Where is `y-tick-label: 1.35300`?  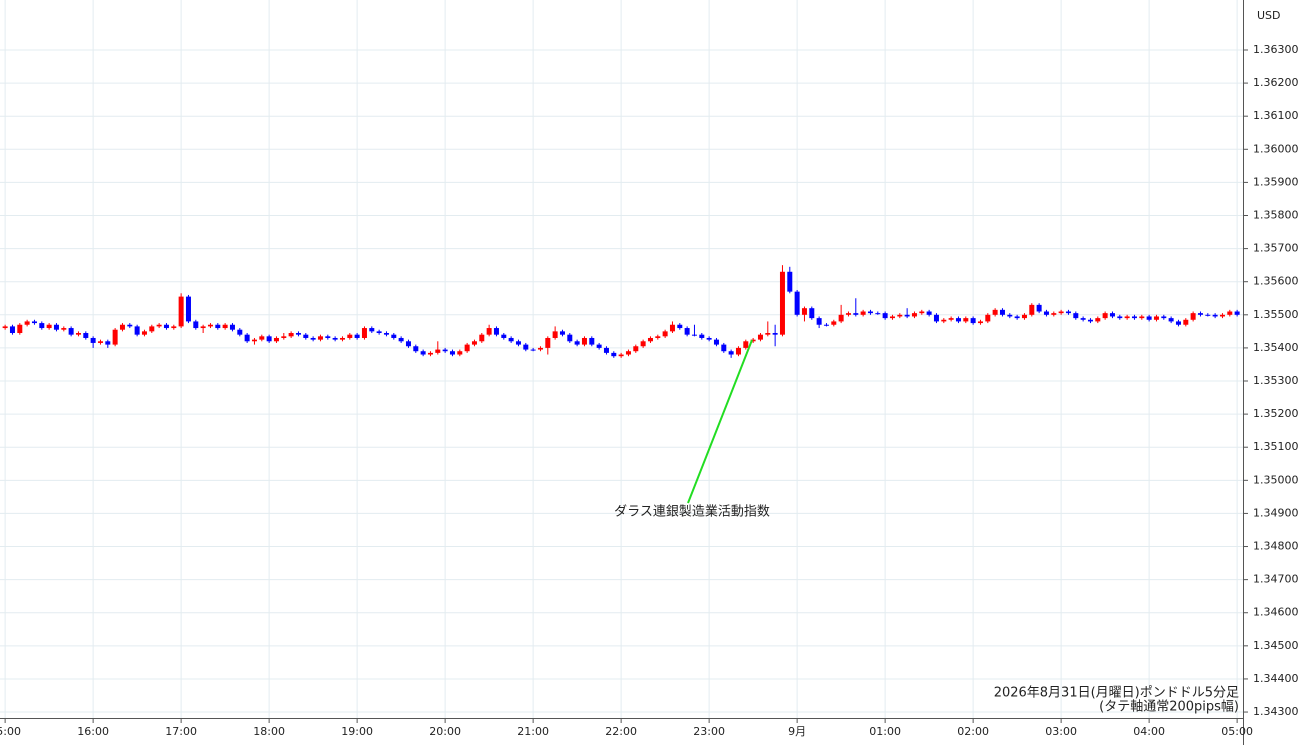
y-tick-label: 1.35300 is located at coordinates (1276, 380).